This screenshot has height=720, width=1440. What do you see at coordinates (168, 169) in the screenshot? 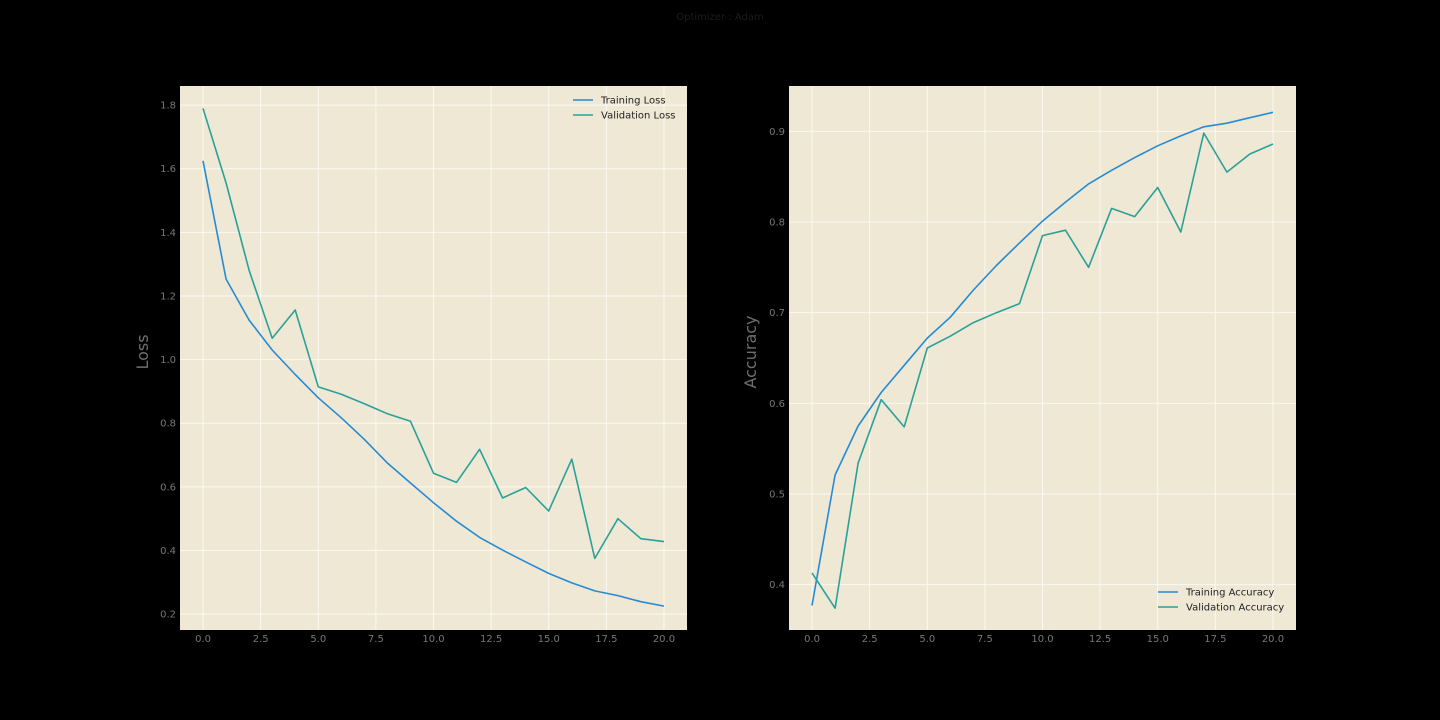
I see `y-tick-label: 1.6` at bounding box center [168, 169].